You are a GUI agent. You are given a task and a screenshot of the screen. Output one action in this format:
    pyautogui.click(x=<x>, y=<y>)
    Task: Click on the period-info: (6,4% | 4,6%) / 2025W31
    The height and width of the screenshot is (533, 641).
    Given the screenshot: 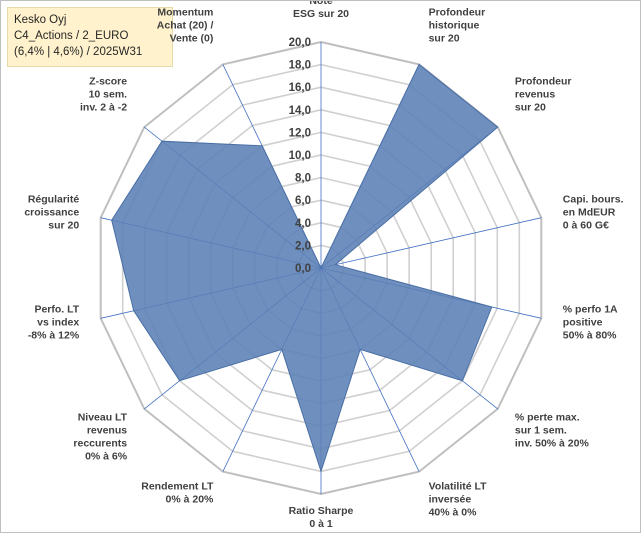 What is the action you would take?
    pyautogui.click(x=78, y=52)
    